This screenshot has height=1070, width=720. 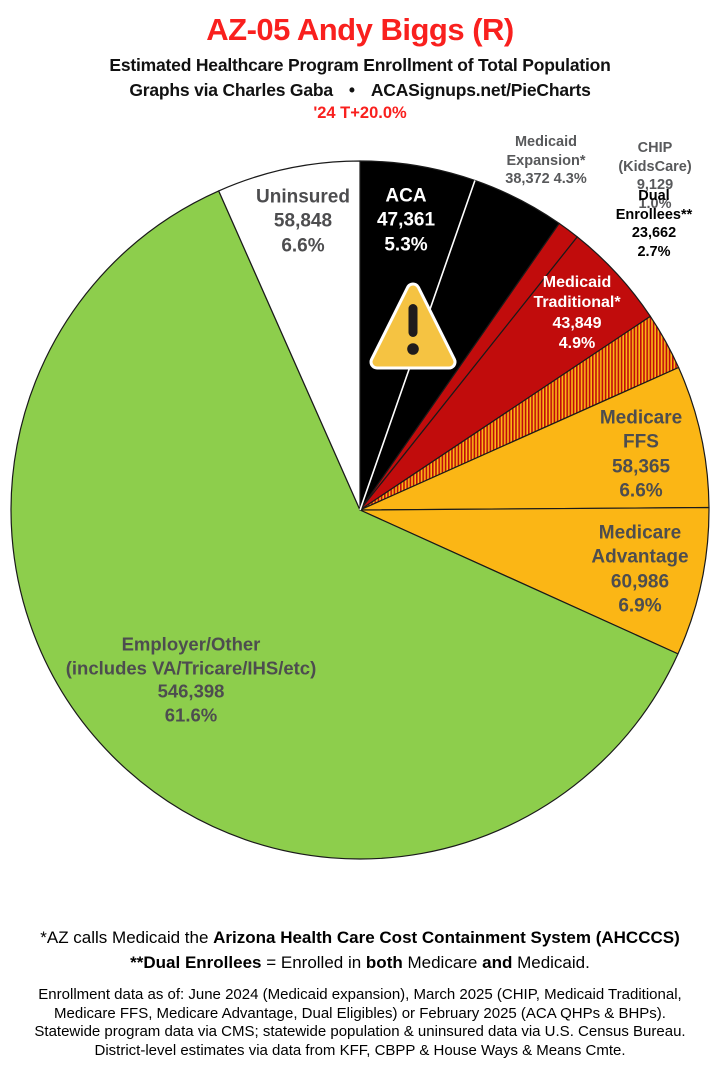 What do you see at coordinates (546, 161) in the screenshot?
I see `slice-label-medicaid-expansion: Medicaid Expansion* 38,372 4.3%` at bounding box center [546, 161].